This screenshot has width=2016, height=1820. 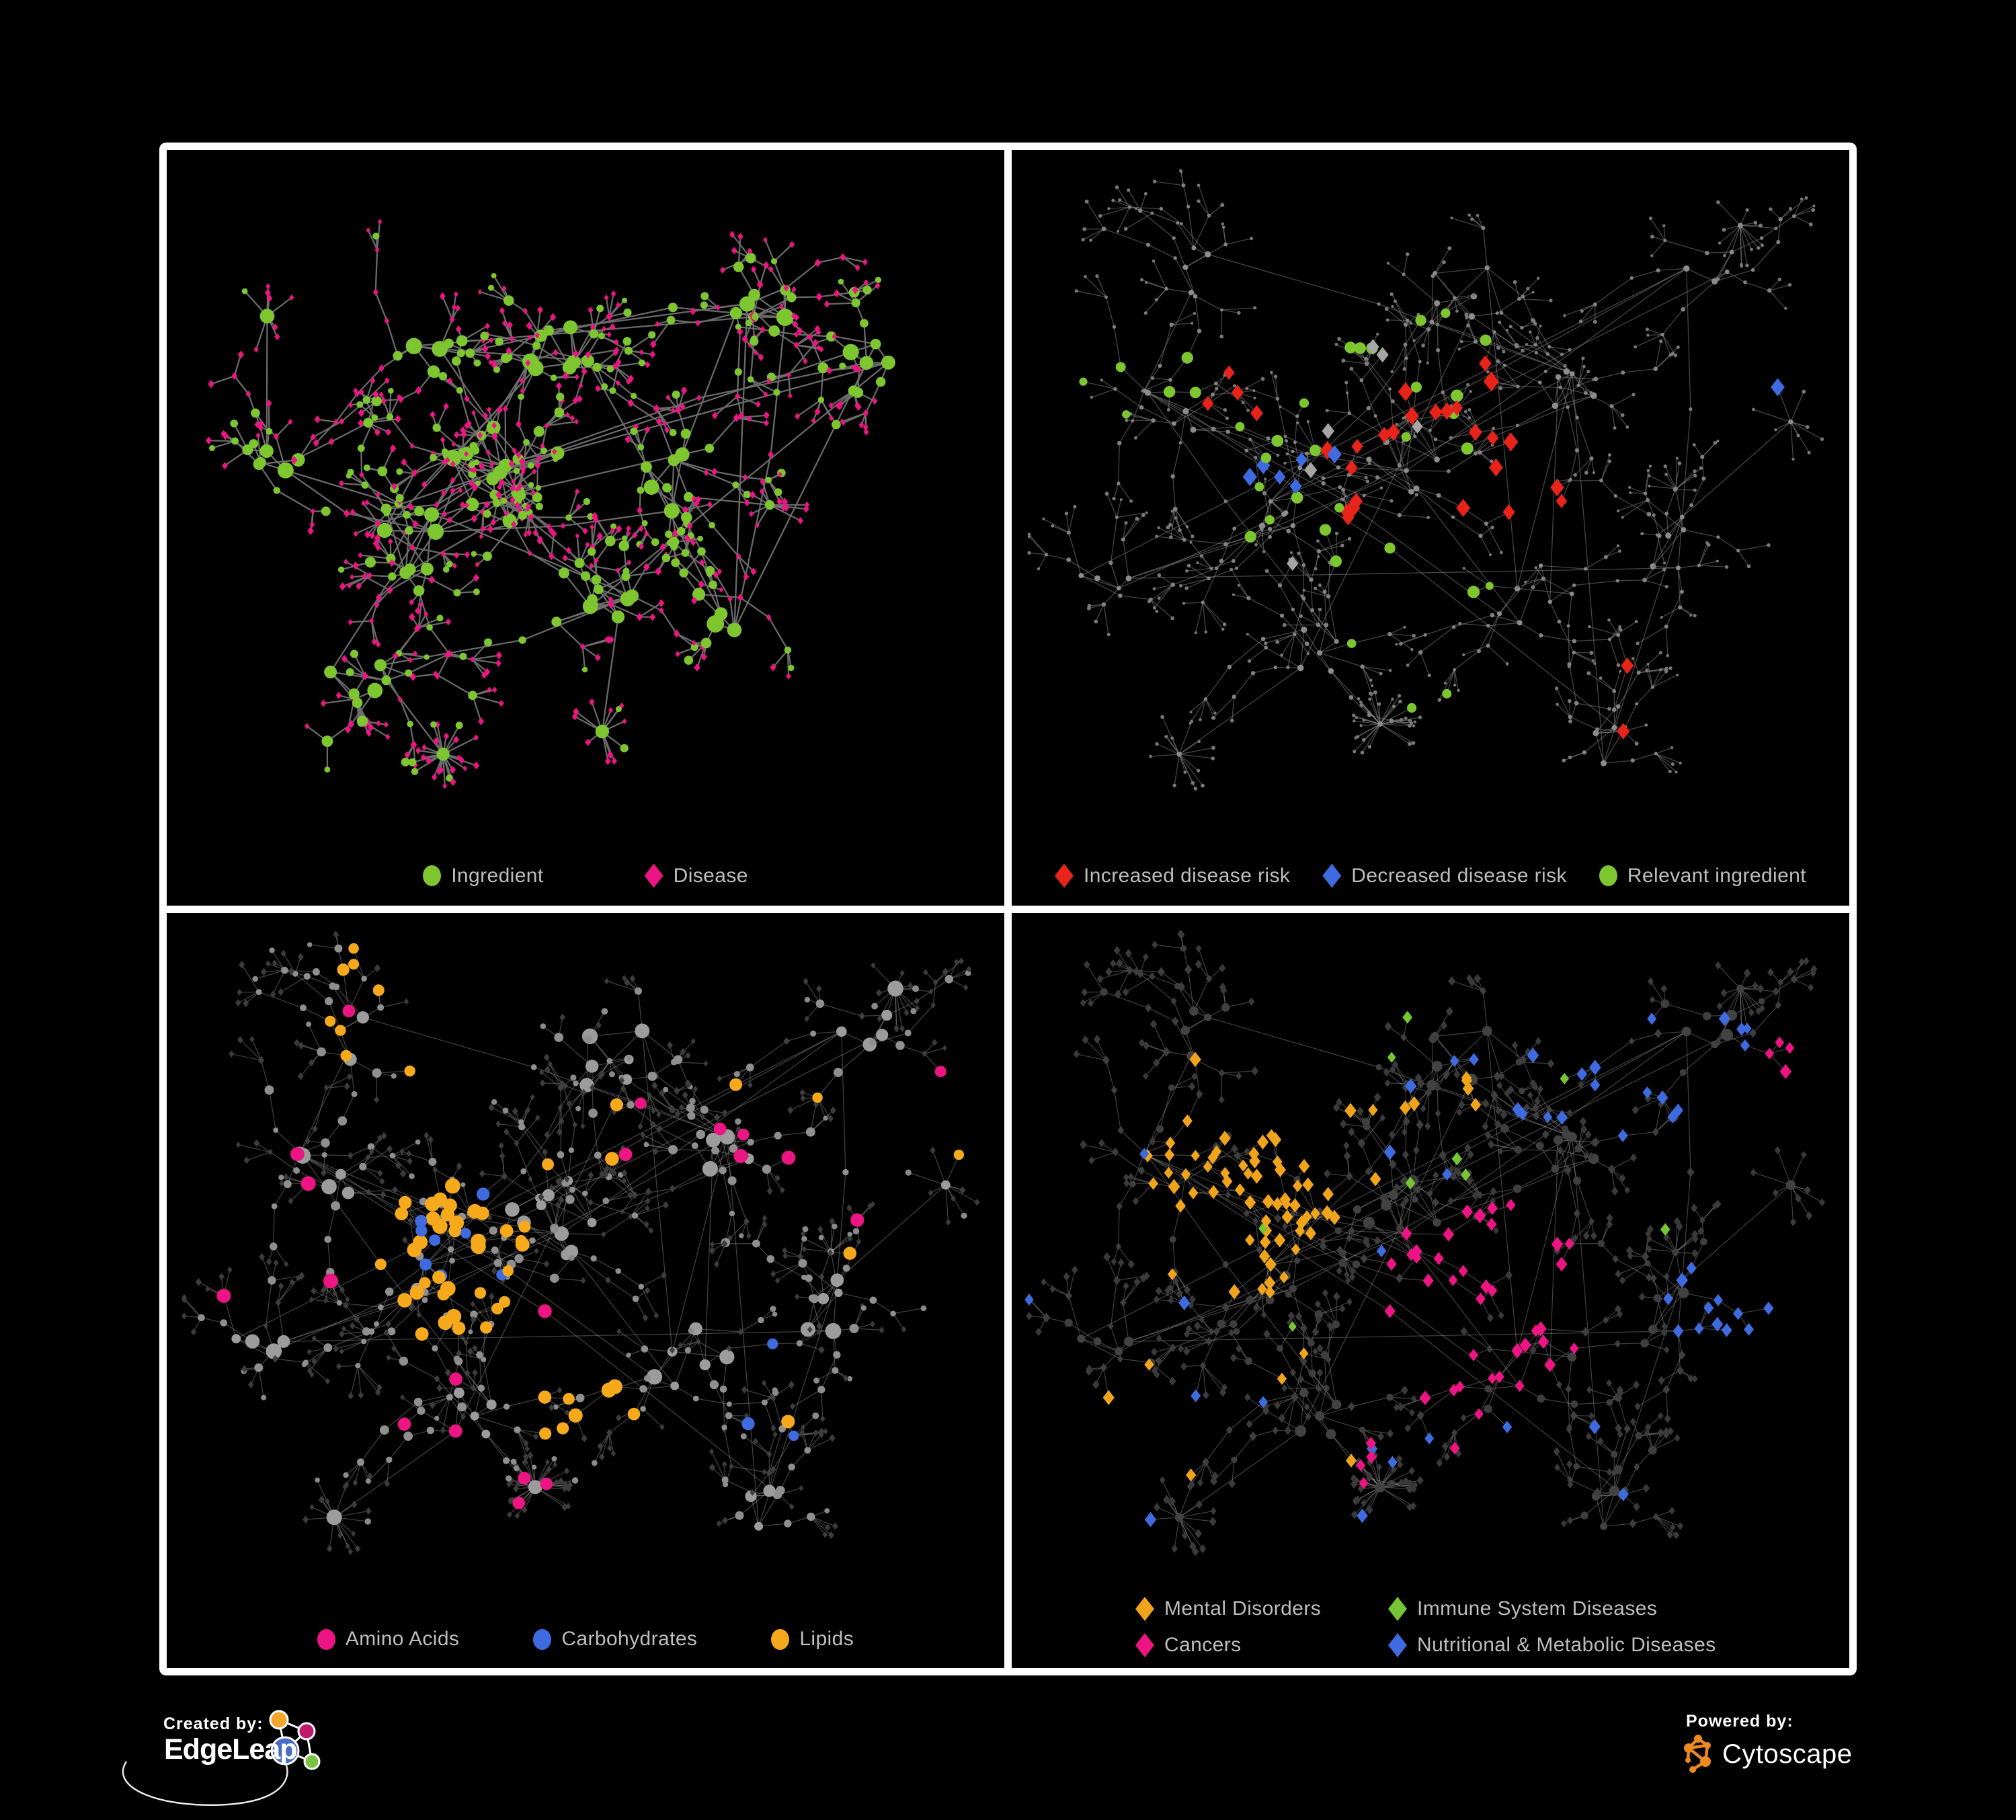 I want to click on legend-label: Decreased disease risk, so click(x=1459, y=875).